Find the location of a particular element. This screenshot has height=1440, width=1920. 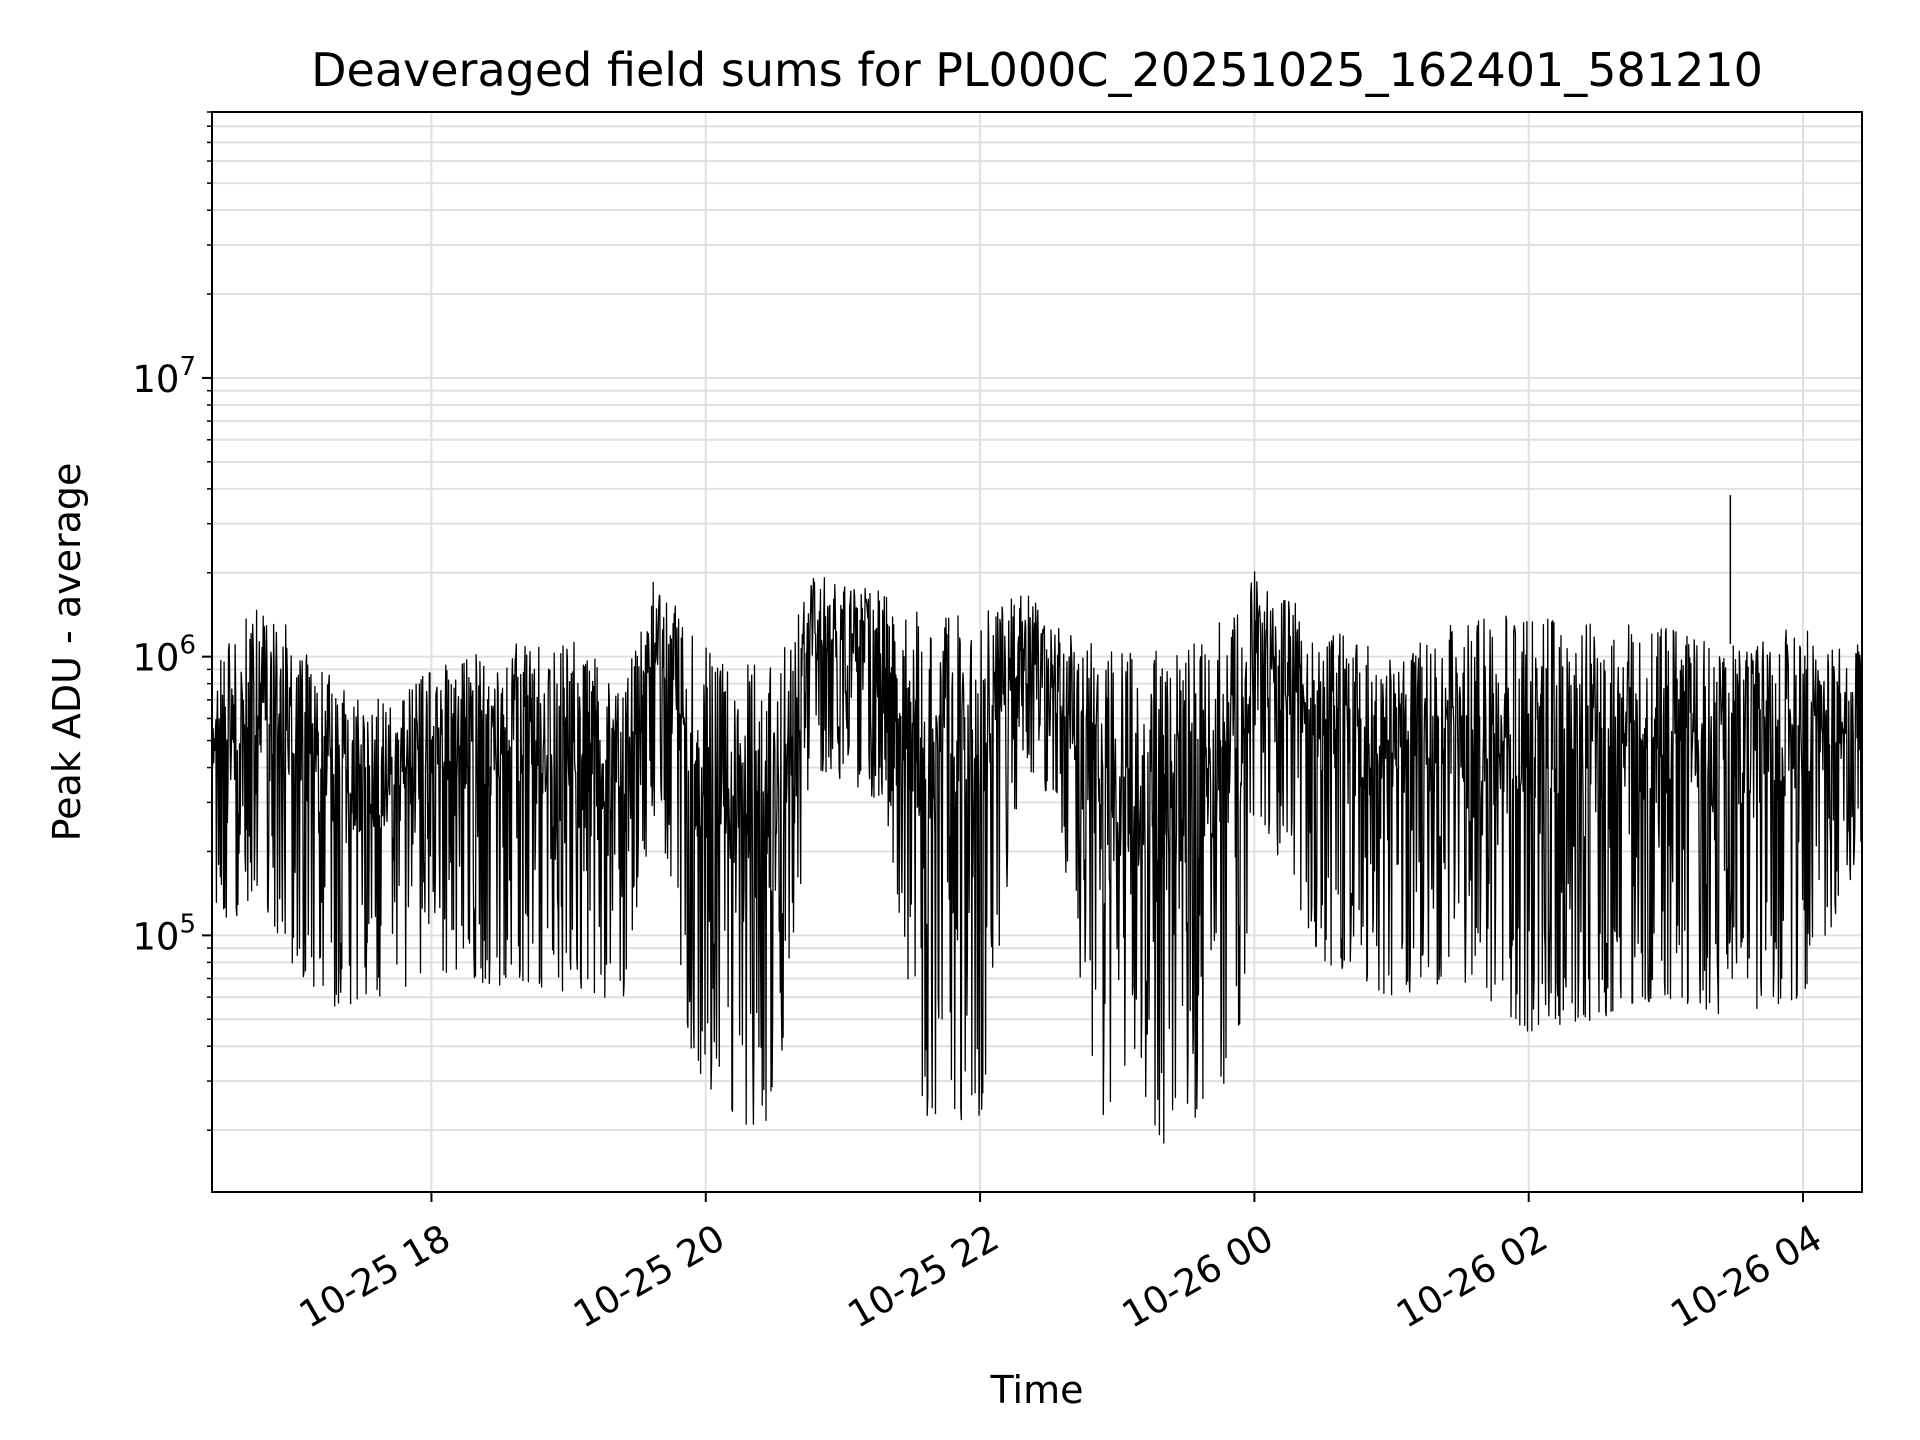

y-tick-exponent: 5 is located at coordinates (187, 924).